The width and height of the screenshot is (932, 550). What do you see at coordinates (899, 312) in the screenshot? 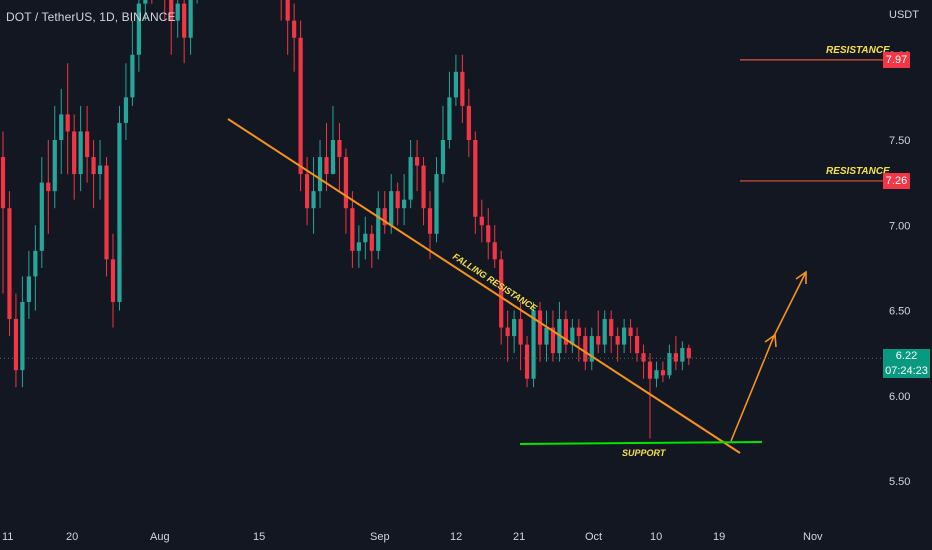
I see `y-tick-label: 6.50` at bounding box center [899, 312].